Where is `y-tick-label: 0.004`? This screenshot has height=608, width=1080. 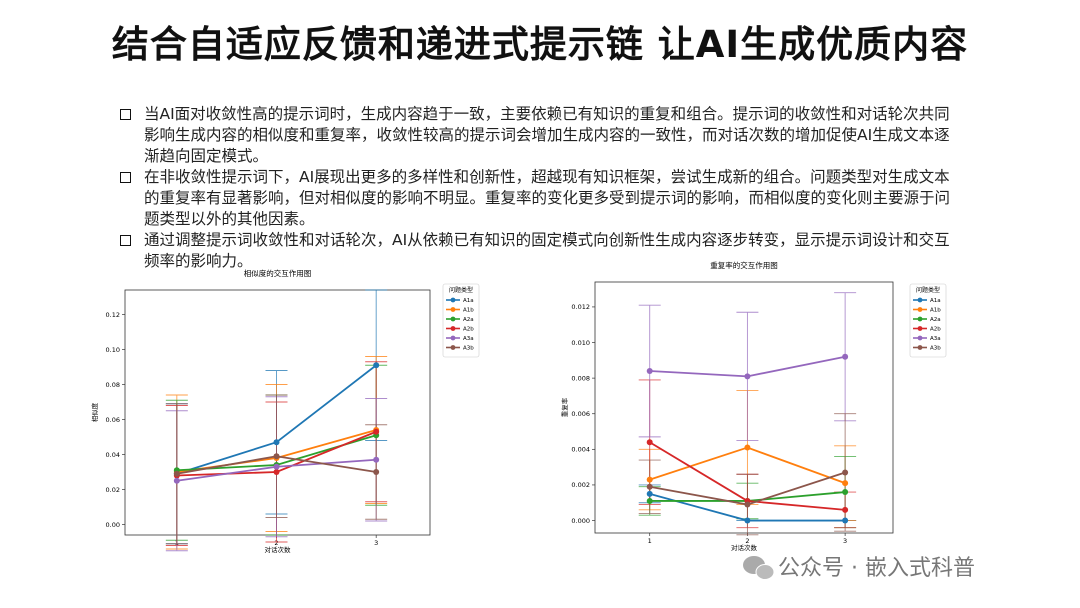
y-tick-label: 0.004 is located at coordinates (580, 450).